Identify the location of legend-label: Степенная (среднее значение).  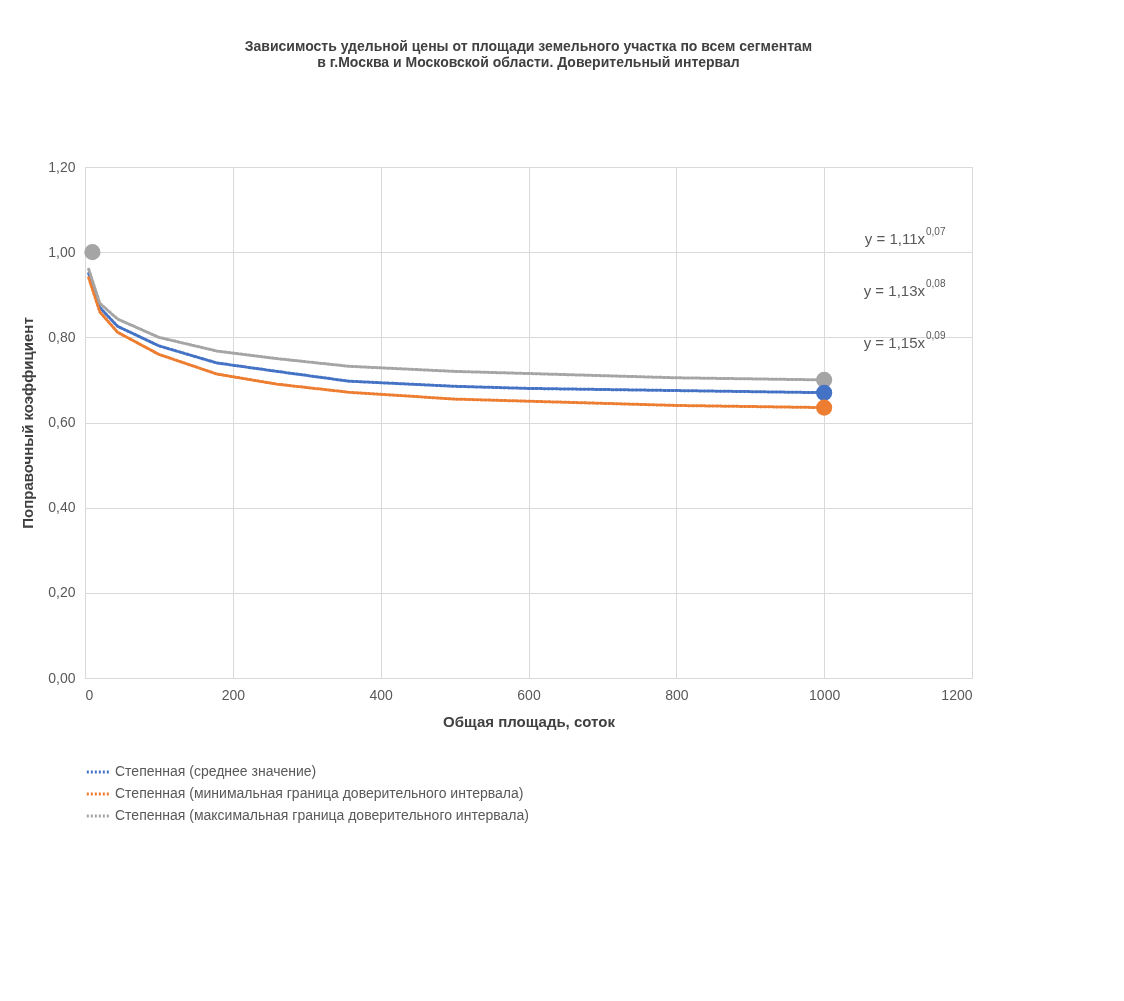
(216, 771).